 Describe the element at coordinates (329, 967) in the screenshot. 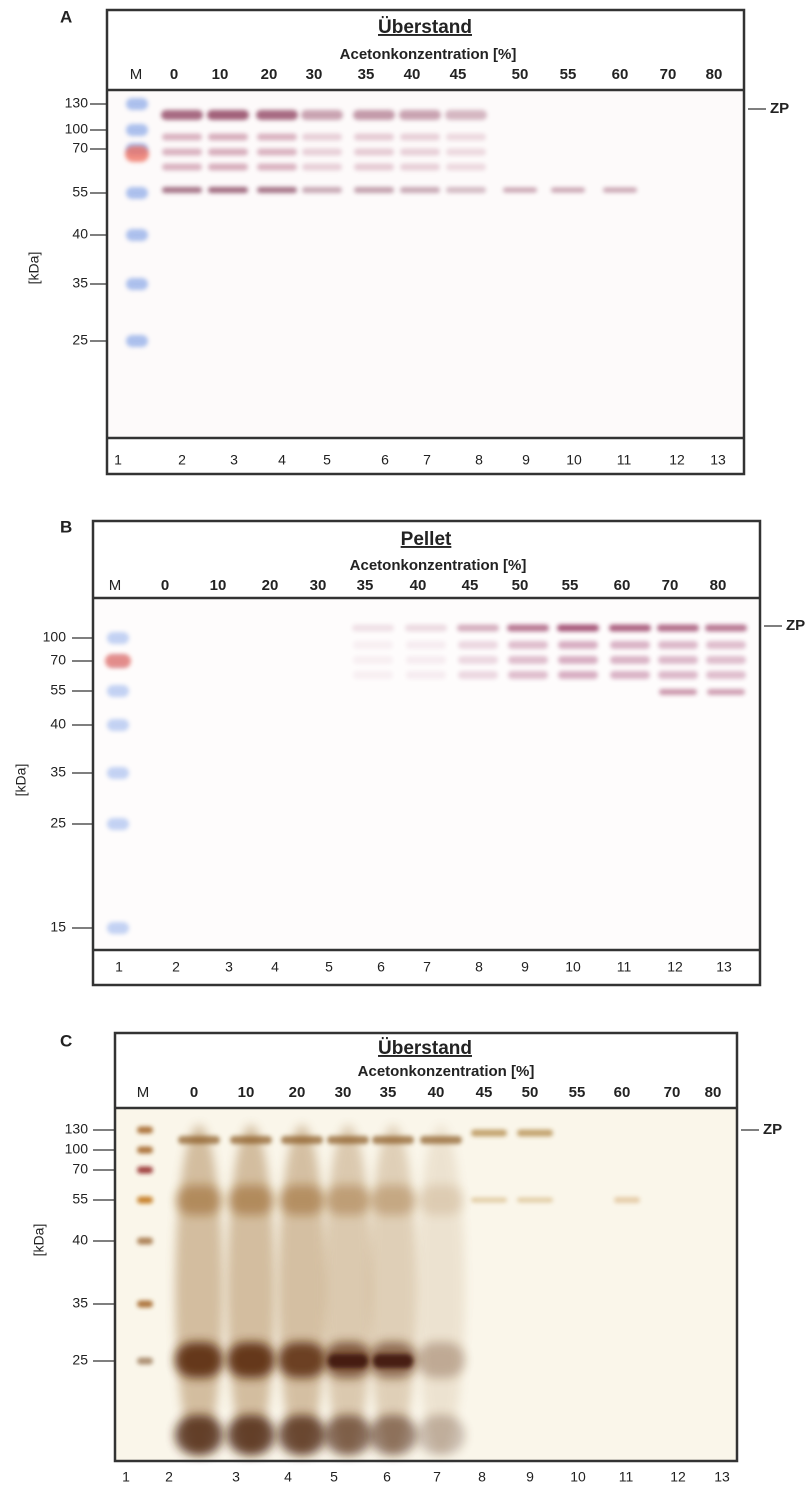

I see `lane-number: 5` at that location.